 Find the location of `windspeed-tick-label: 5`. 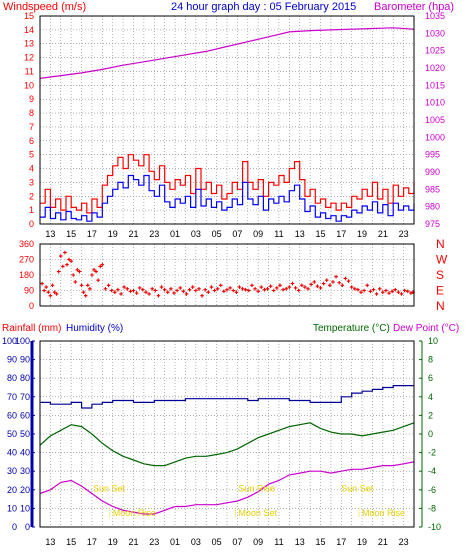

windspeed-tick-label: 5 is located at coordinates (31, 155).